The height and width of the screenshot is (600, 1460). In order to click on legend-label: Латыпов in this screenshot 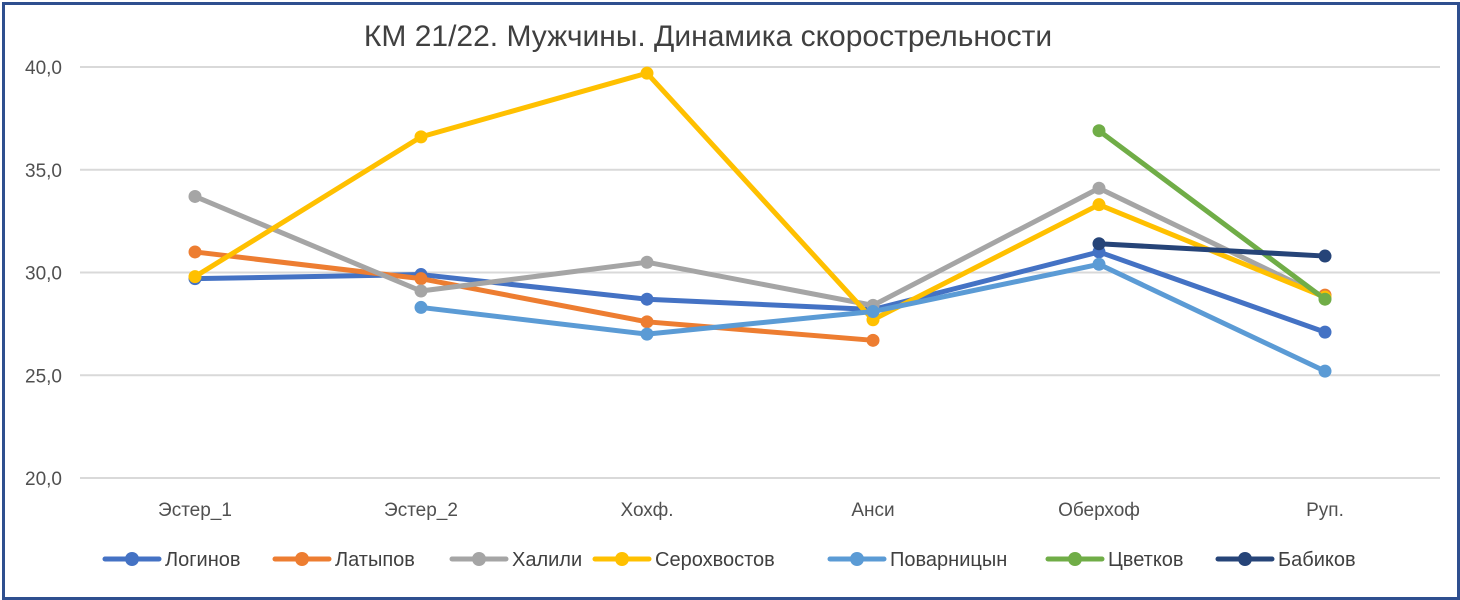, I will do `click(375, 560)`.